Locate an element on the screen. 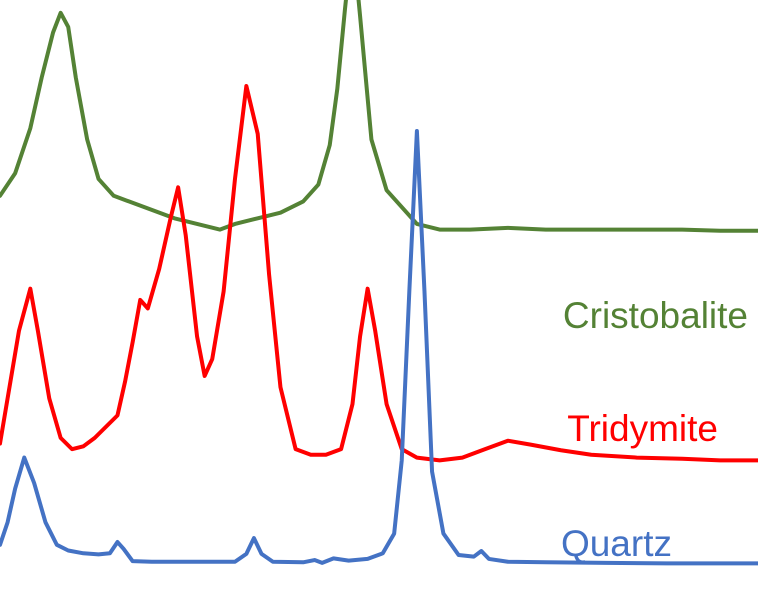 Image resolution: width=758 pixels, height=592 pixels. series-labels: Cristobalite Tridymite Quartz is located at coordinates (654, 429).